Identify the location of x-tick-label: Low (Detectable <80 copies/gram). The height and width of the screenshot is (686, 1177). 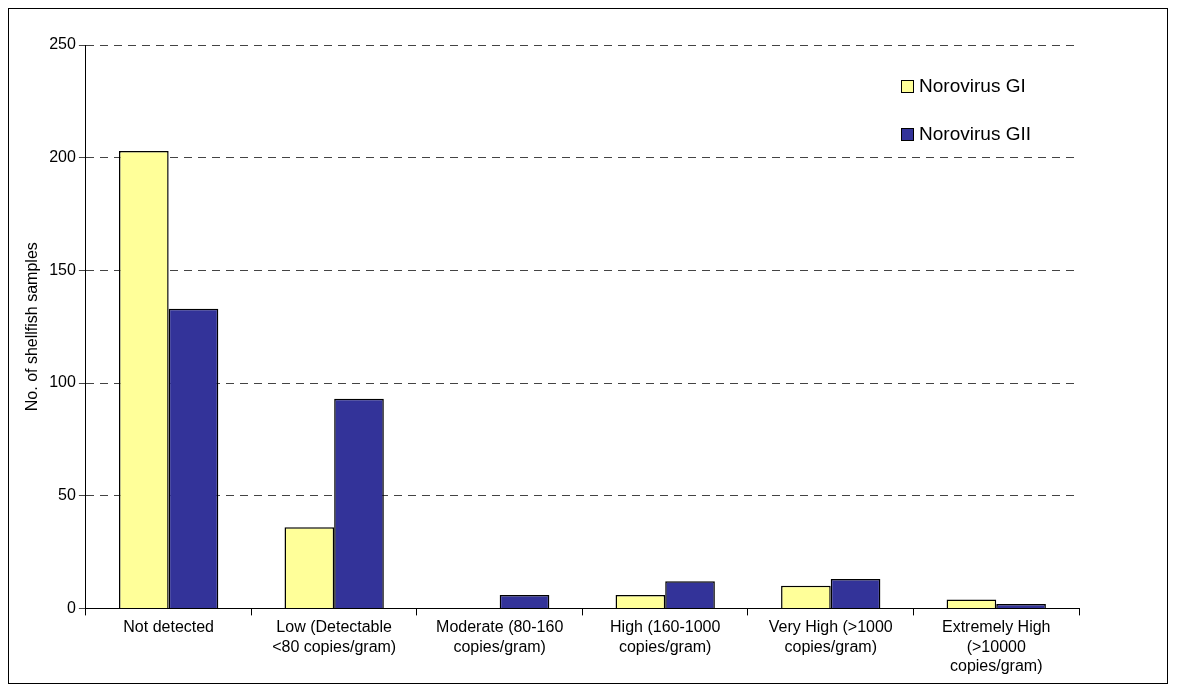
(334, 636).